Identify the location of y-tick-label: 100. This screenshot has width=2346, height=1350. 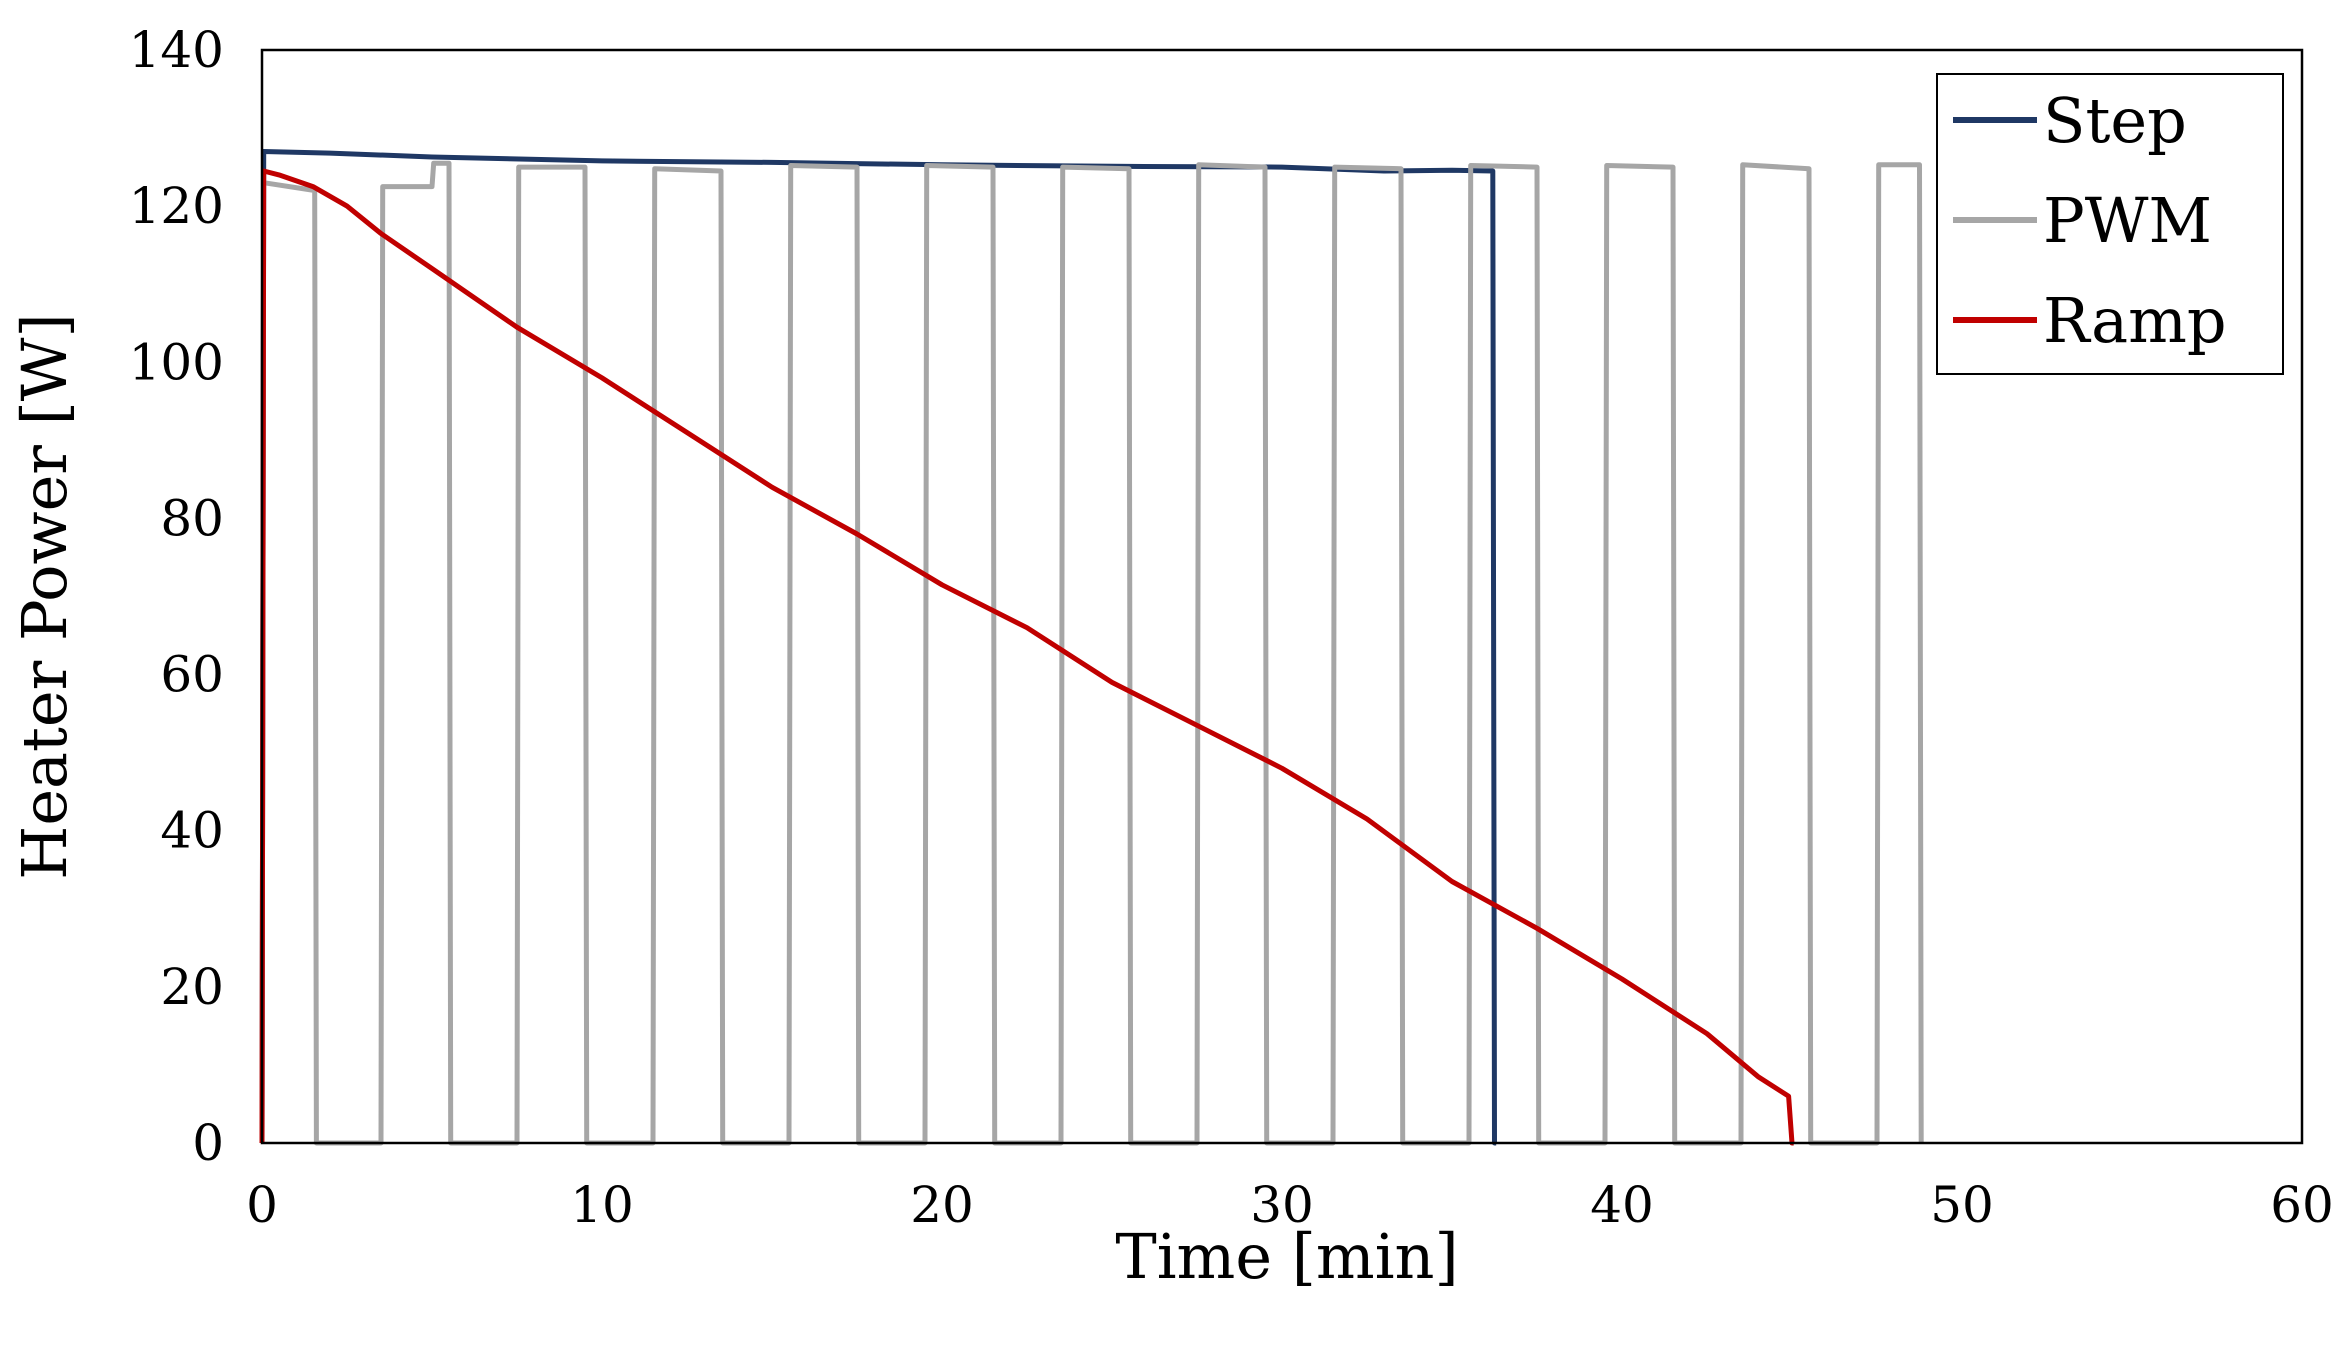
(176, 362).